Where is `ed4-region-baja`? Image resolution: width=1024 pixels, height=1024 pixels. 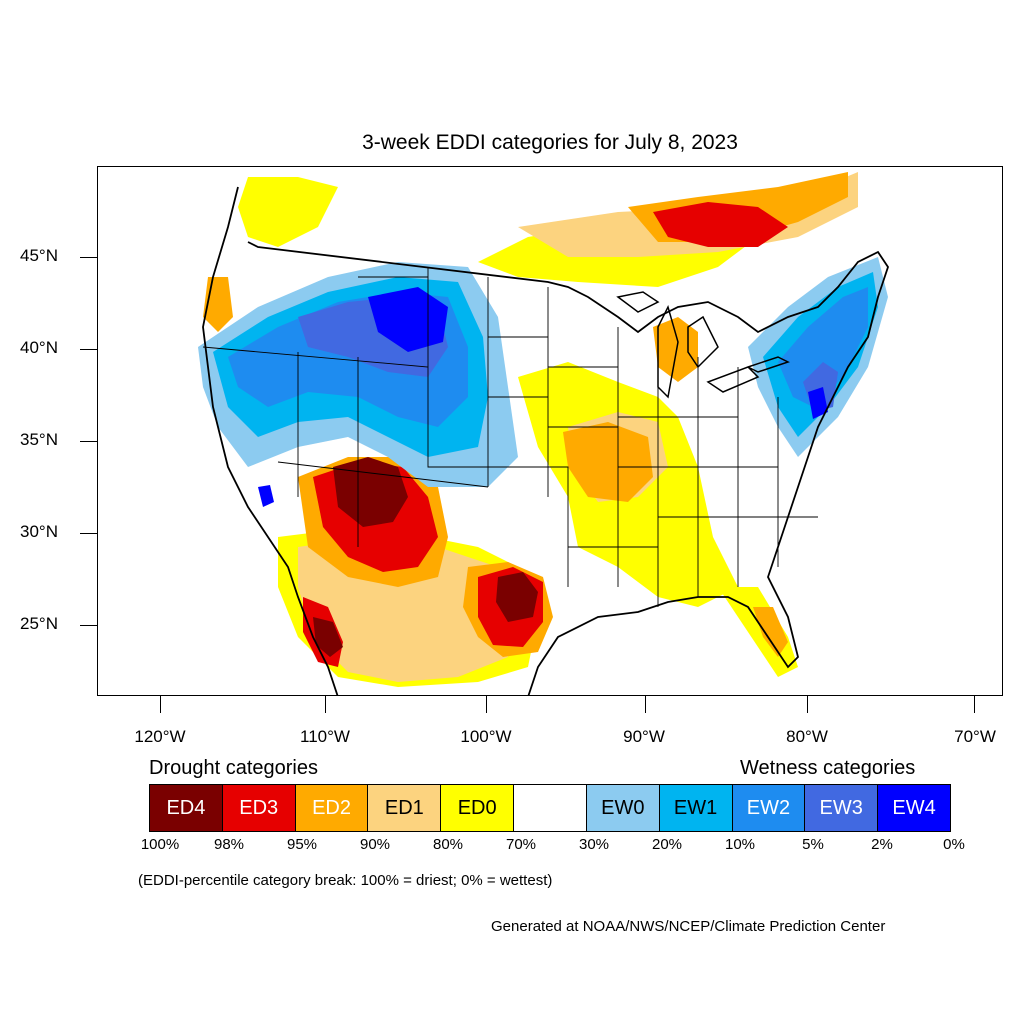
ed4-region-baja is located at coordinates (328, 637).